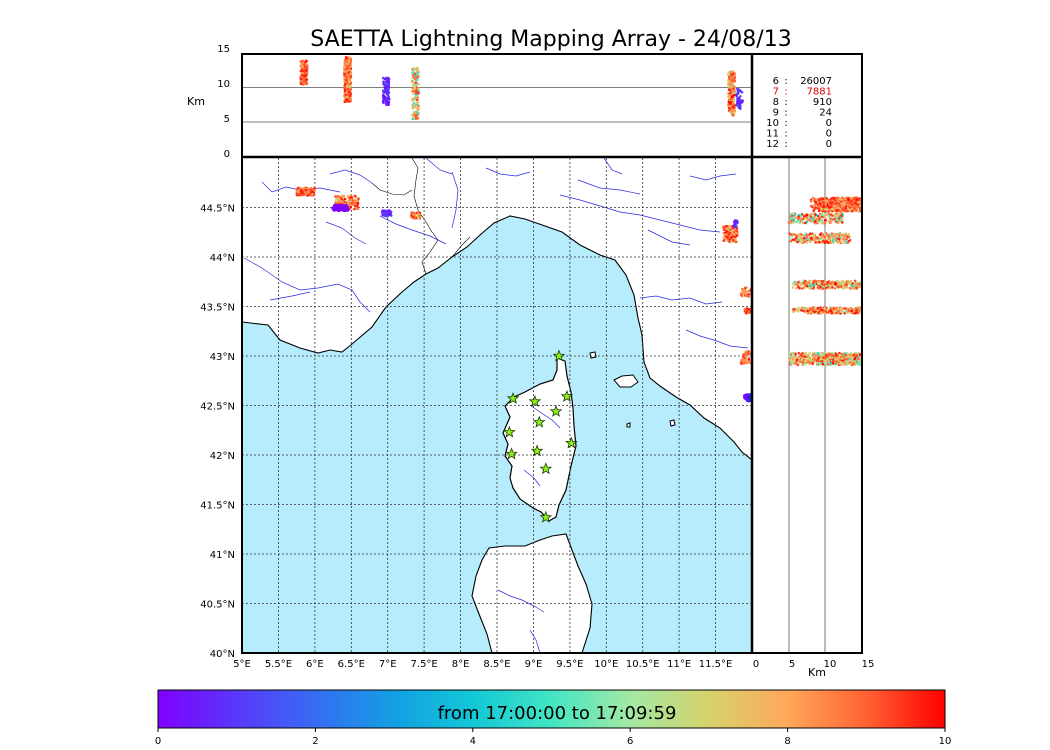 The height and width of the screenshot is (750, 1050). What do you see at coordinates (829, 144) in the screenshot?
I see `stats-source-count: 0` at bounding box center [829, 144].